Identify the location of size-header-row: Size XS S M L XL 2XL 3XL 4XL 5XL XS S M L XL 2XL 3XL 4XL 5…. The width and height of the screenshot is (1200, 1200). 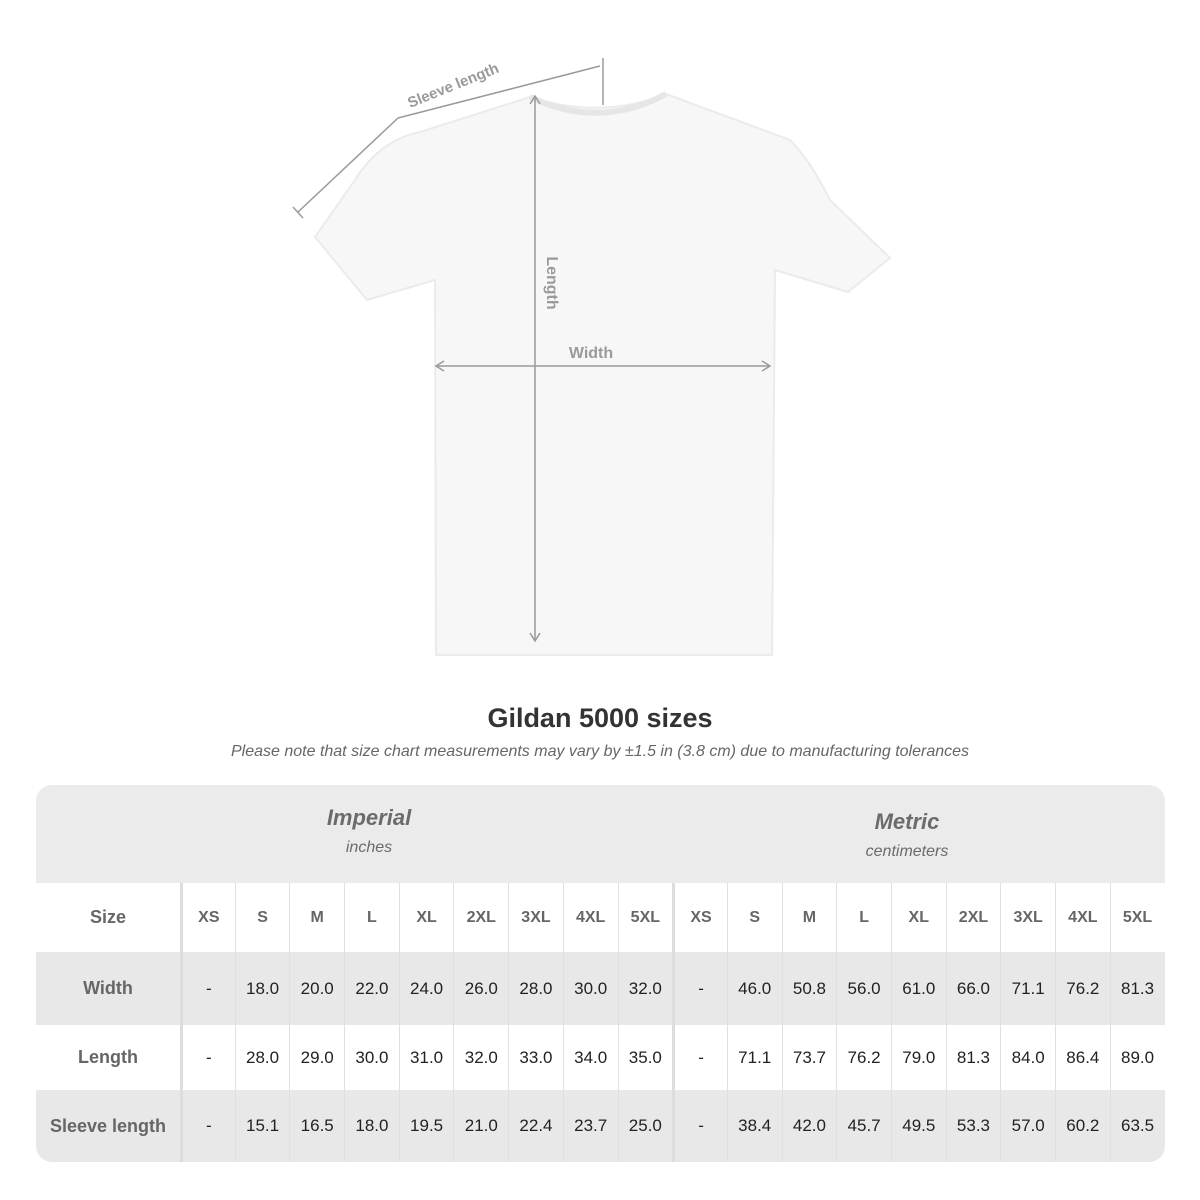
(600, 917).